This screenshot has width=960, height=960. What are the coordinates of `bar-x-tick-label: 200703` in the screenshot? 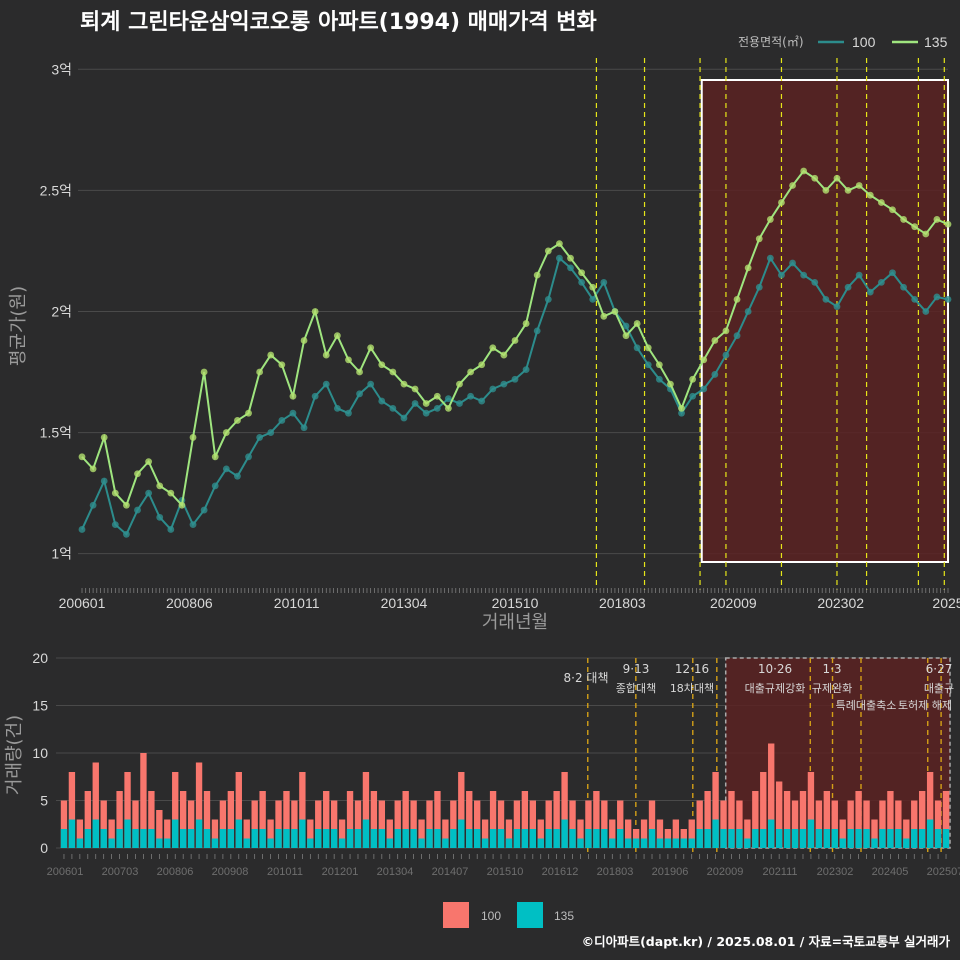 It's located at (120, 872).